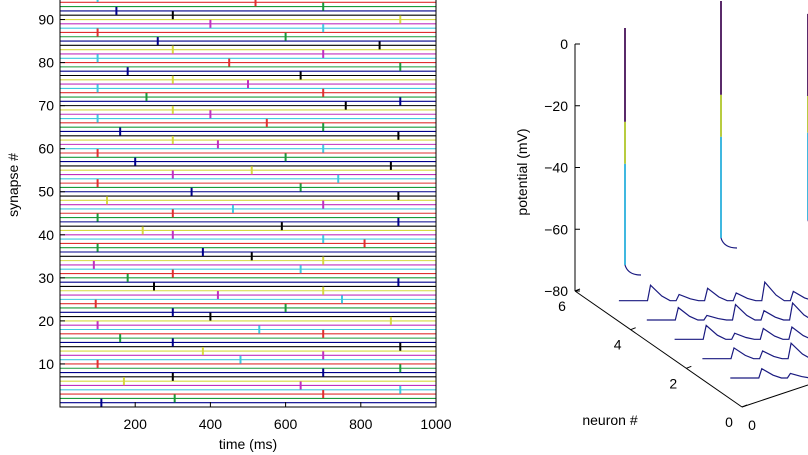  Describe the element at coordinates (774, 396) in the screenshot. I see `waterfall-time-axis` at that location.